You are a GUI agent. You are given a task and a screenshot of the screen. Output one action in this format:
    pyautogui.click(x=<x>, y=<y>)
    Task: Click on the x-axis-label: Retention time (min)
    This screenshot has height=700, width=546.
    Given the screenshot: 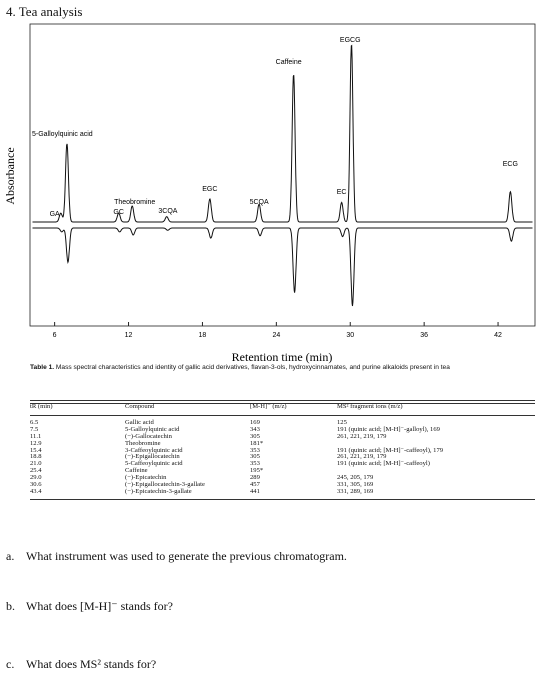 What is the action you would take?
    pyautogui.click(x=282, y=357)
    